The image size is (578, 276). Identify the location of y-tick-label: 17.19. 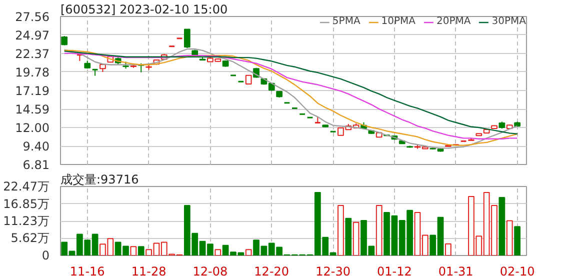
(32, 91).